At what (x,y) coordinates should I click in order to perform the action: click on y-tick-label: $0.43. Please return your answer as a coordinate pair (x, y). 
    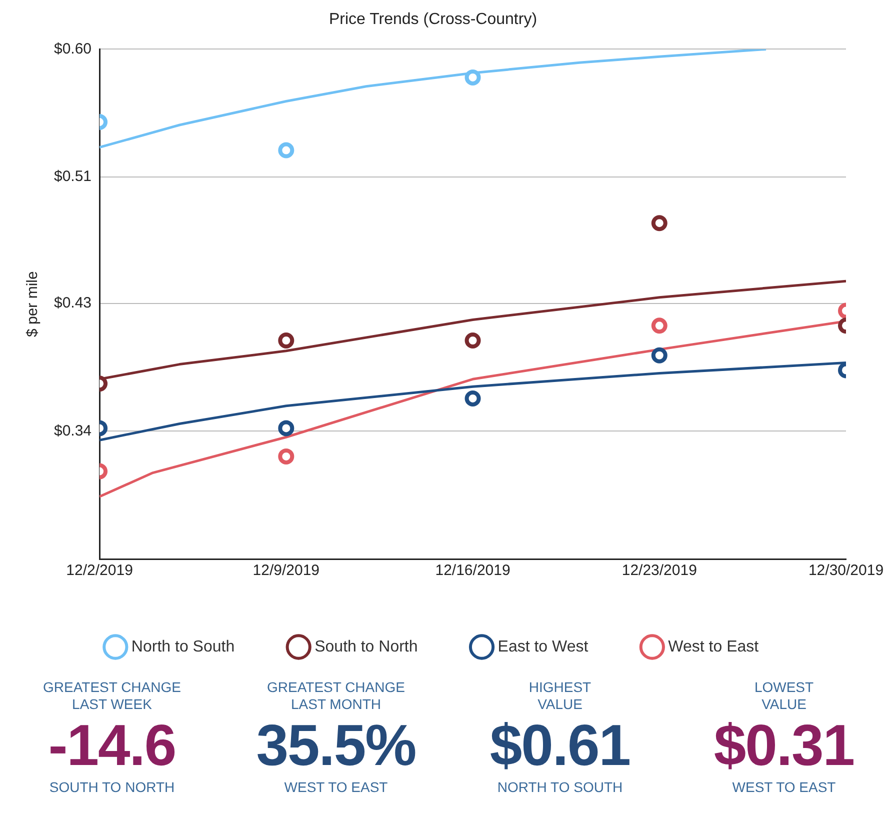
    Looking at the image, I should click on (73, 303).